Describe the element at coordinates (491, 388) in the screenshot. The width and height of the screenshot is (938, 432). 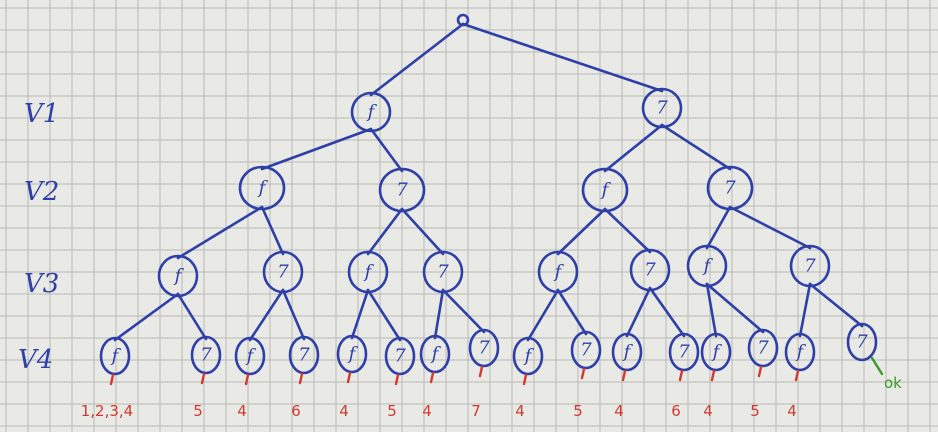
I see `leaf-results: 1,2,3,4 5 4 6 4 5 4 7 4 5 4 6 4 5 4 ok` at that location.